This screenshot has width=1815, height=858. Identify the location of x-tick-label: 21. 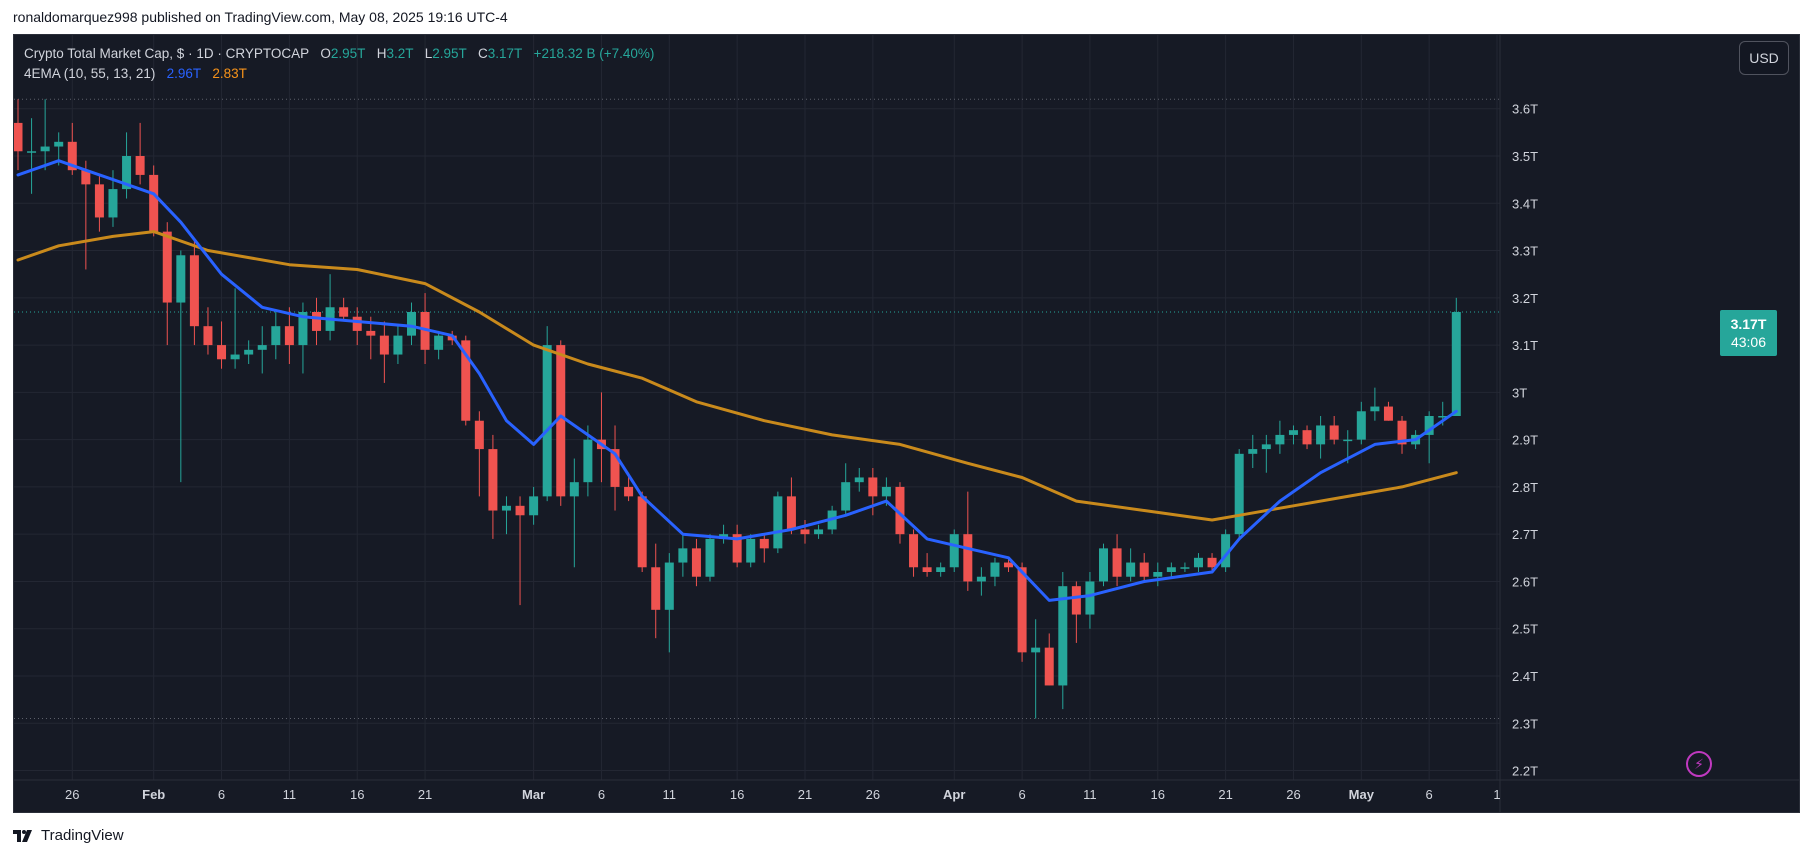
(805, 794).